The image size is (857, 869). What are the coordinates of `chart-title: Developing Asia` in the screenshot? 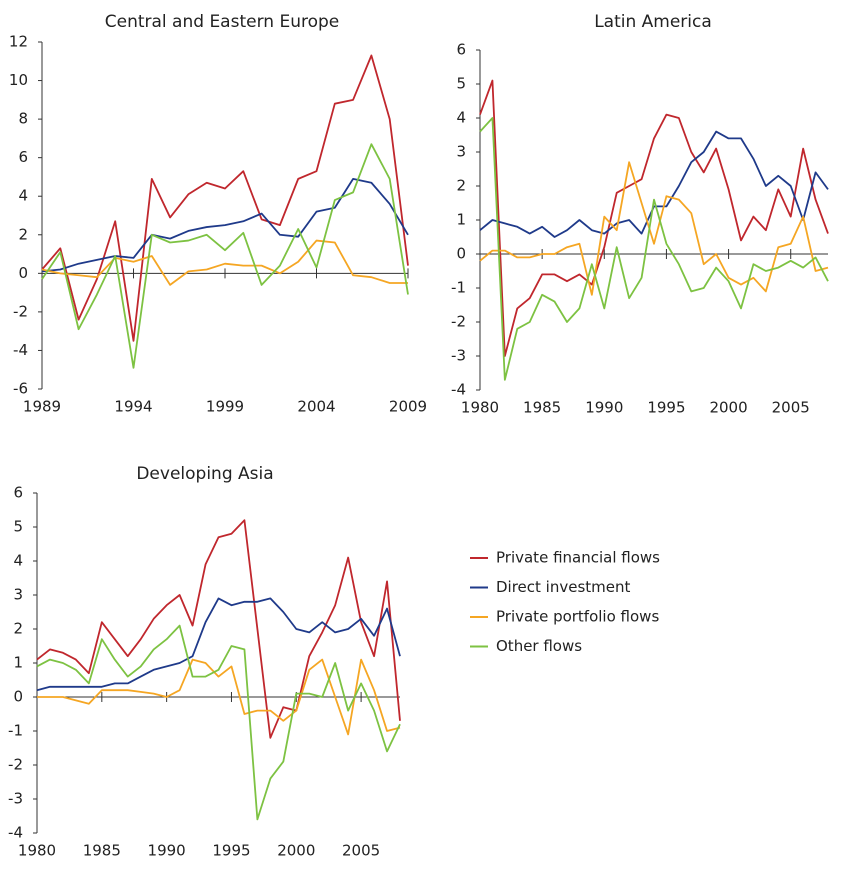 It's located at (204, 474).